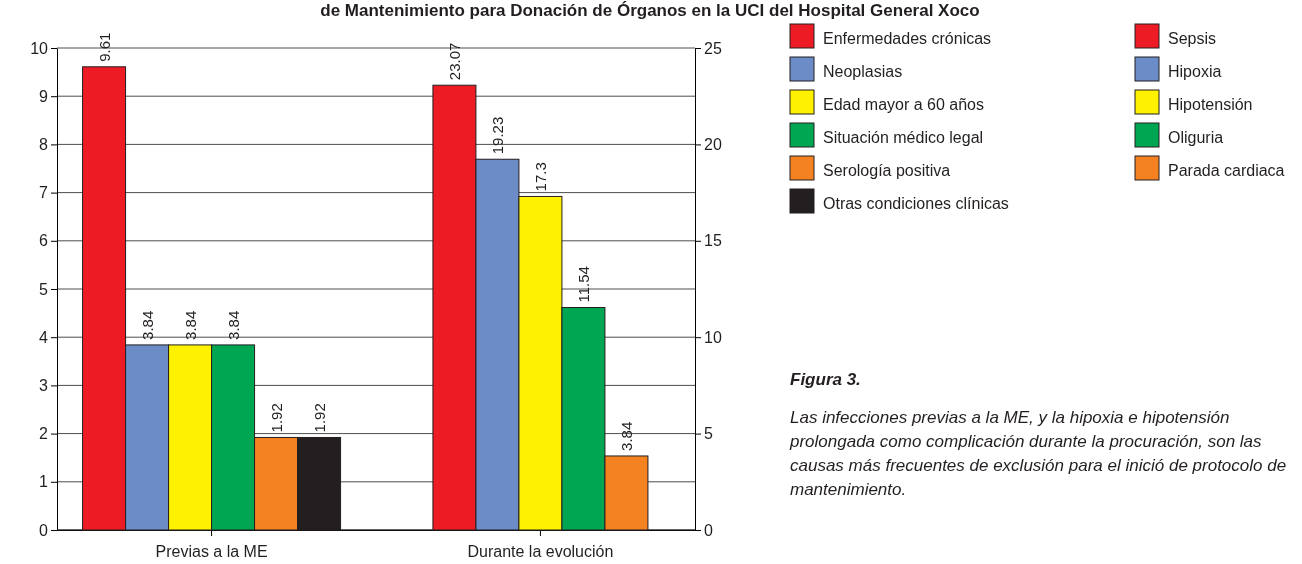  What do you see at coordinates (1039, 454) in the screenshot?
I see `text: Las infecciones previas a la ME, y la hipoxia e hipotensión prolongada como complicación durante la procuración, son las causas más frecuentes de exclusión para el inició de protocolo de mantenimiento.` at bounding box center [1039, 454].